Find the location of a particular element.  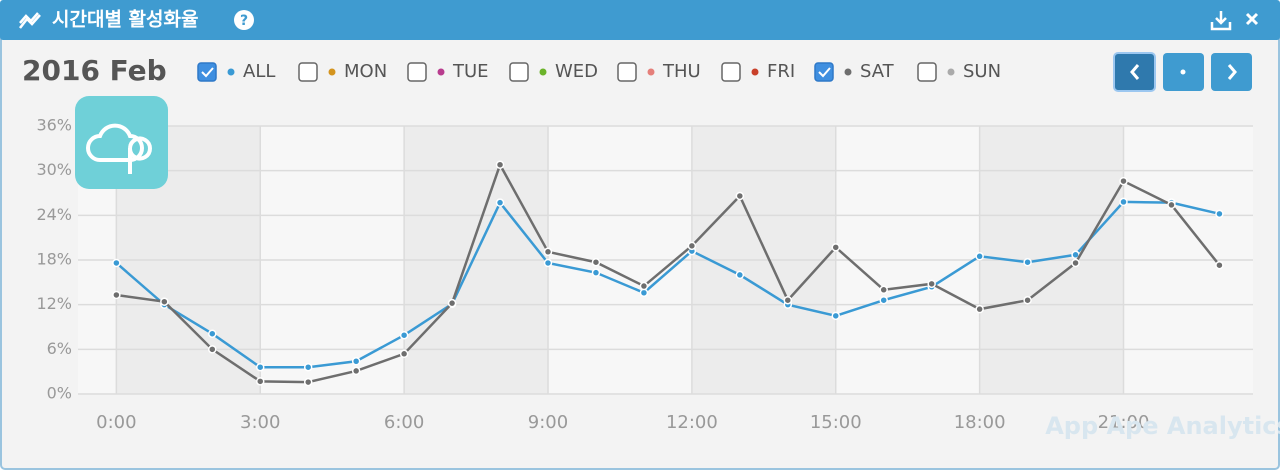

x-tick-label: 21:00 is located at coordinates (1124, 422).